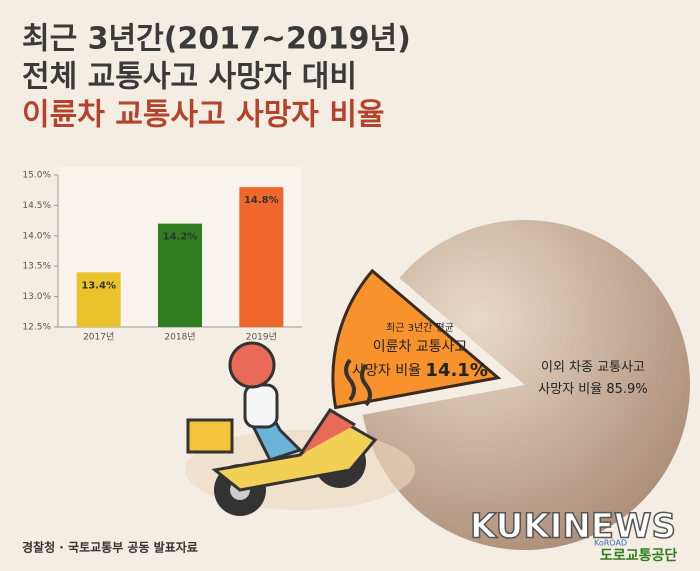 This screenshot has height=571, width=700. I want to click on watermark: KUKINEWS, so click(573, 527).